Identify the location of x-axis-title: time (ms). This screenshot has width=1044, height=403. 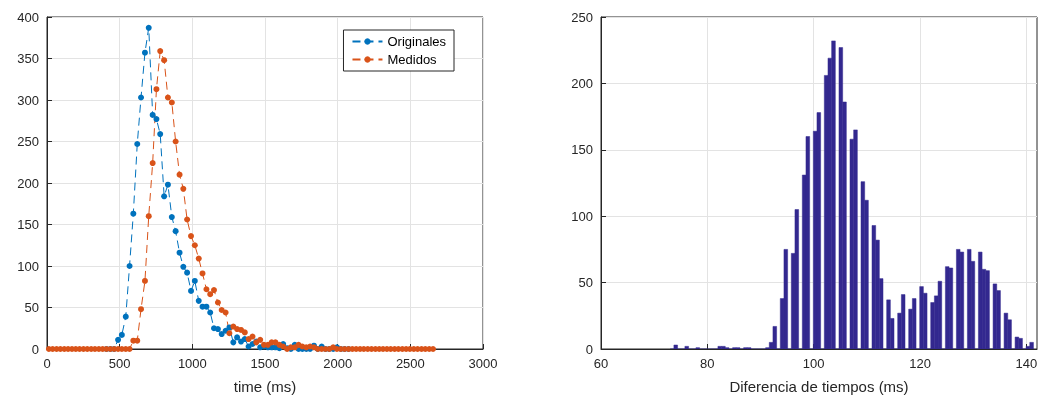
(265, 386).